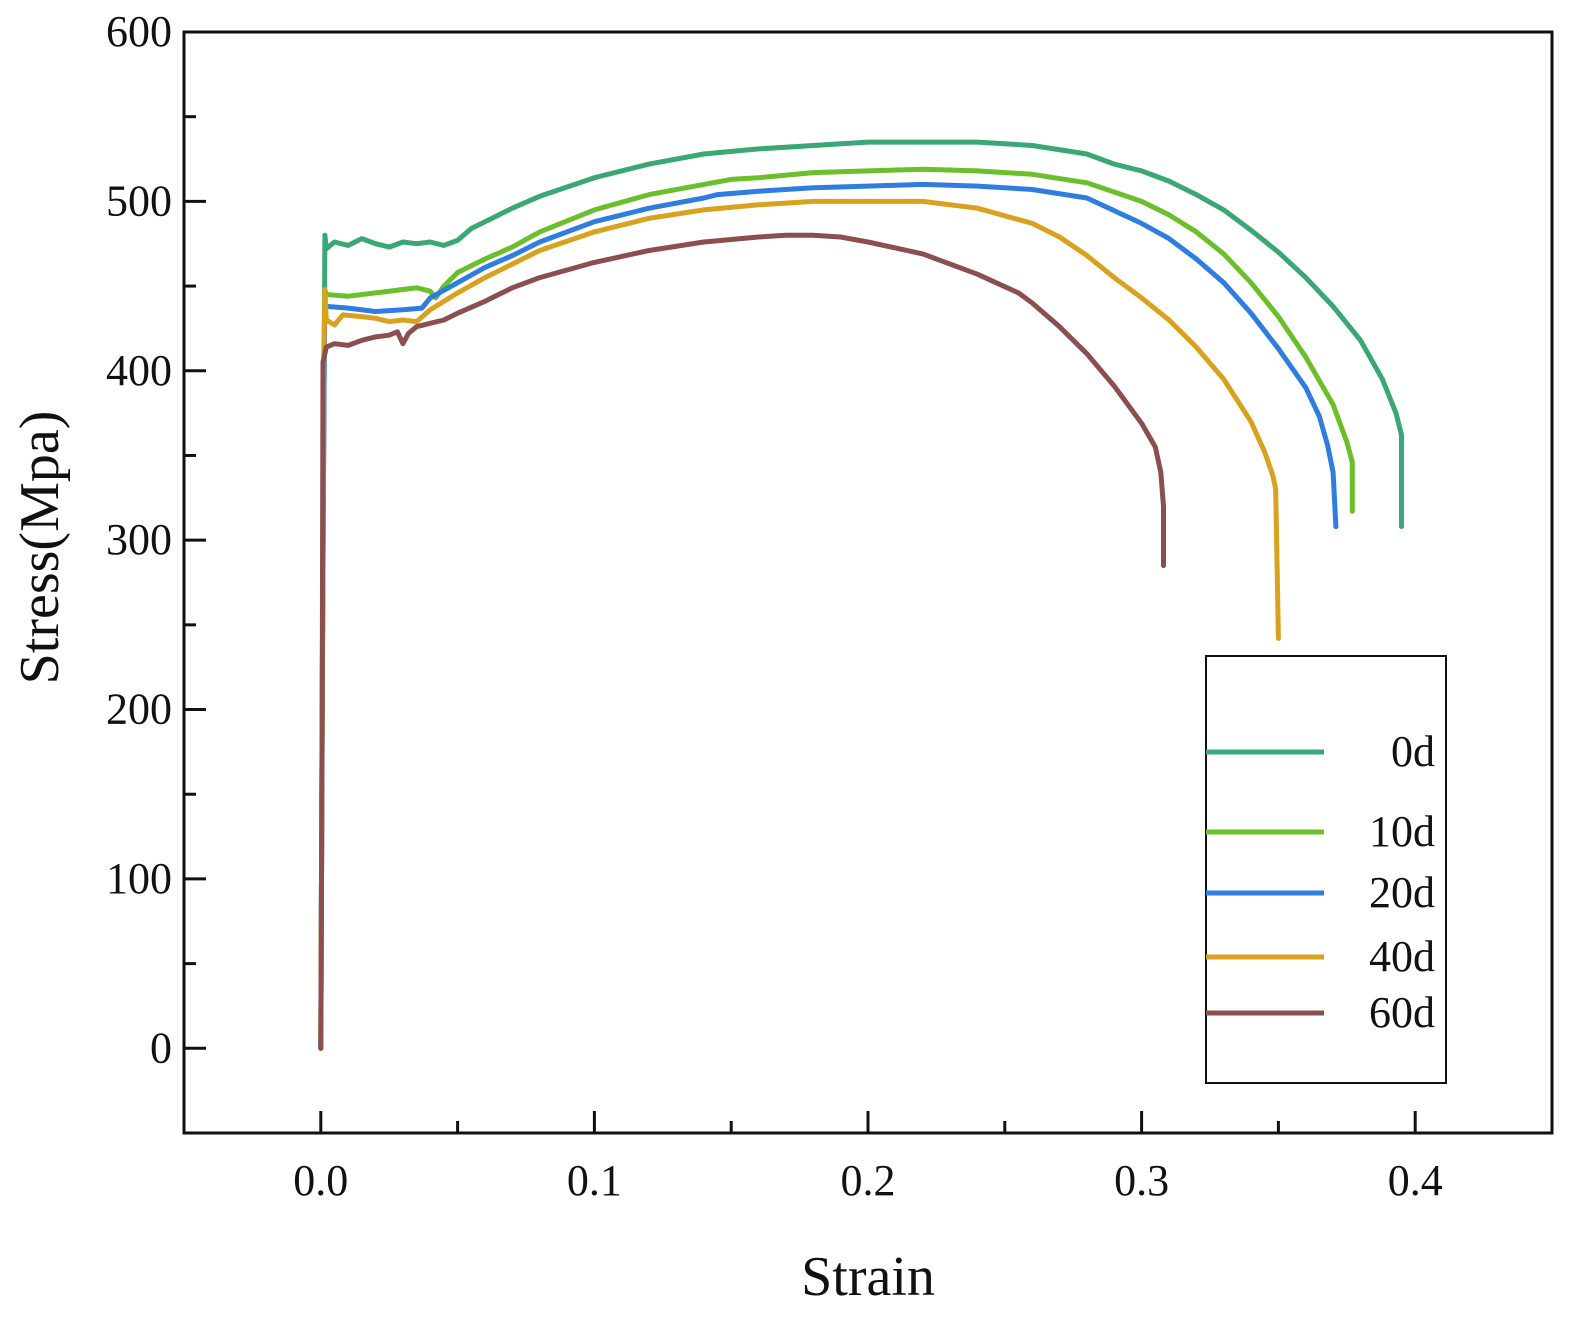 The width and height of the screenshot is (1590, 1332). Describe the element at coordinates (139, 31) in the screenshot. I see `y-tick-label: 600` at that location.